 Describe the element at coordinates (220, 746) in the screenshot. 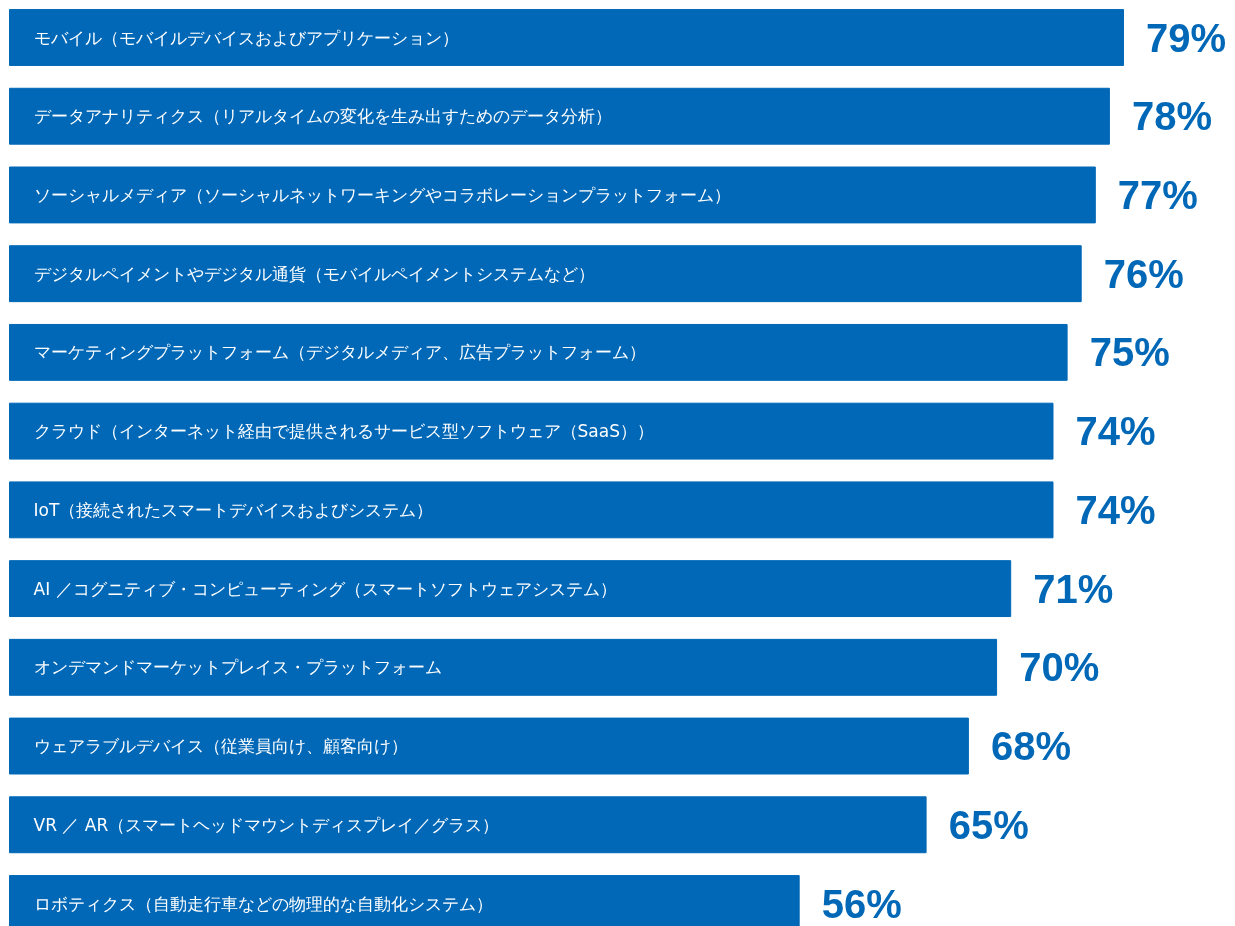

I see `y-tick-label: ウェアラブルデバイス（従業員向け、顧客向け）` at that location.